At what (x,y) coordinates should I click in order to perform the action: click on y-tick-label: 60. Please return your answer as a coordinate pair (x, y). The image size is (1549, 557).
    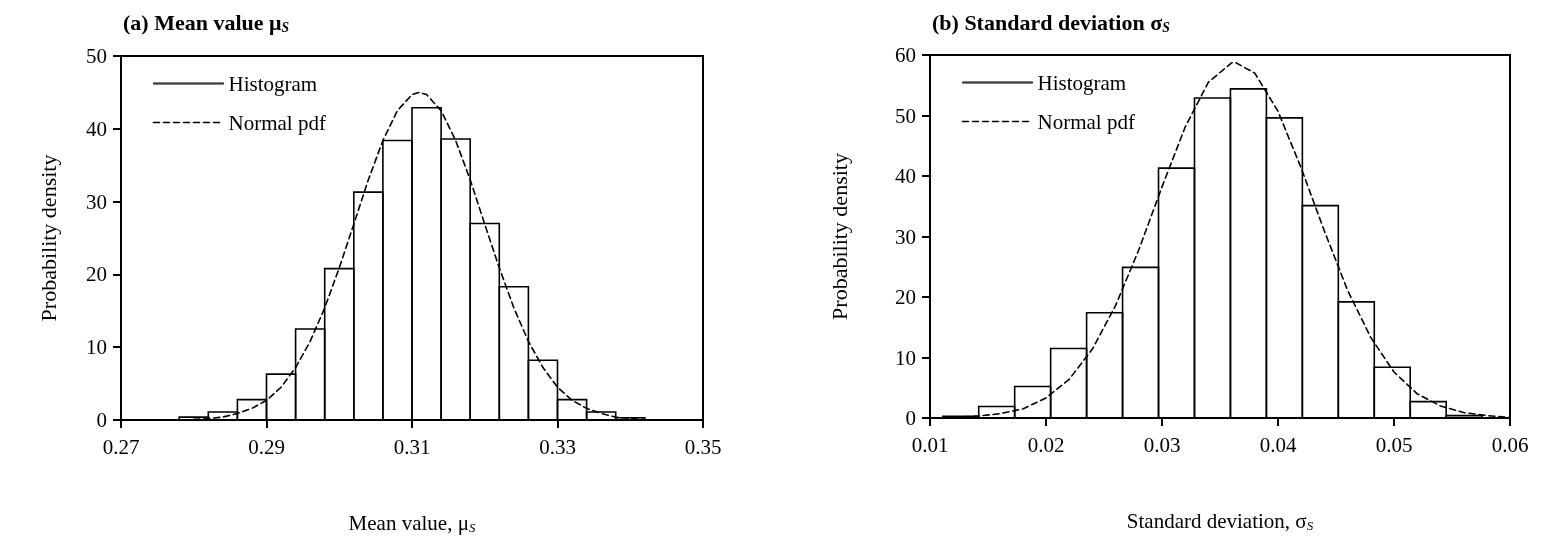
    Looking at the image, I should click on (905, 55).